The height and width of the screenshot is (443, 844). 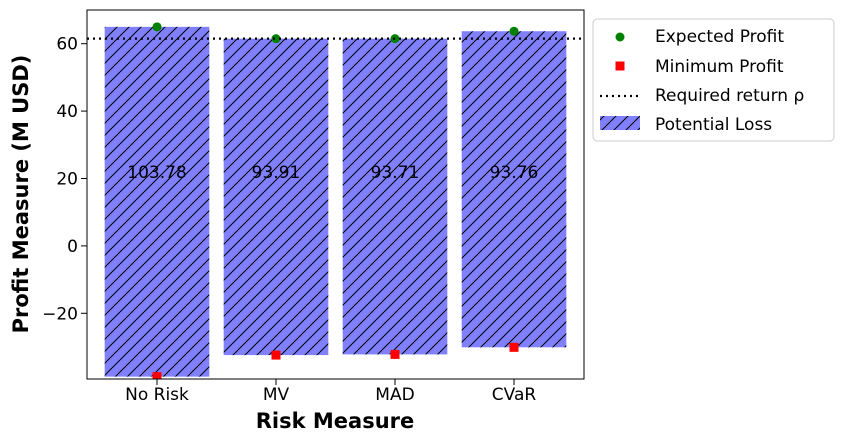 I want to click on y-axis-label: Profit Measure (M USD), so click(x=21, y=194).